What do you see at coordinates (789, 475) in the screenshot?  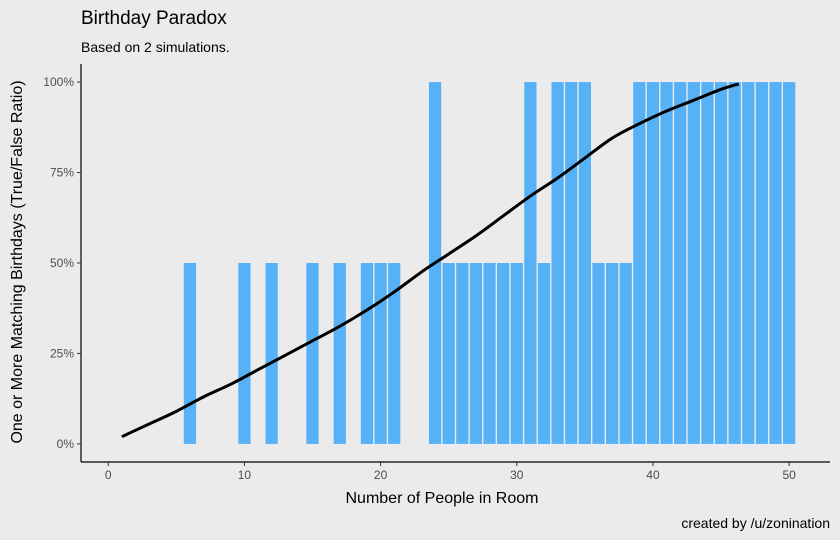 I see `x-tick-label: 50` at bounding box center [789, 475].